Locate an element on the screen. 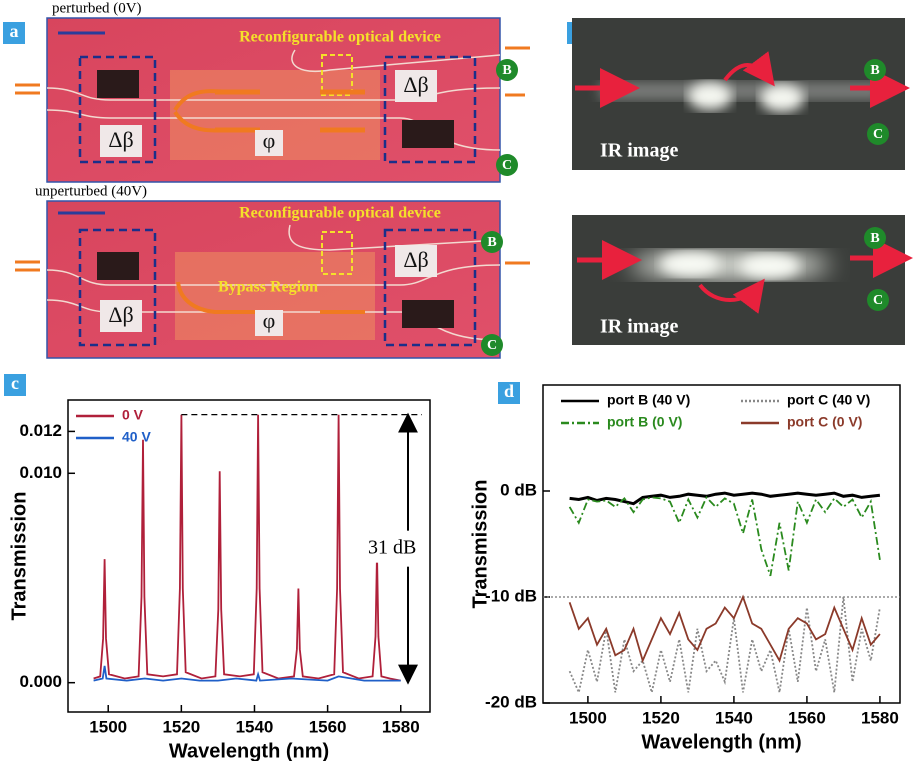 This screenshot has height=761, width=917. panel-label: a is located at coordinates (14, 31).